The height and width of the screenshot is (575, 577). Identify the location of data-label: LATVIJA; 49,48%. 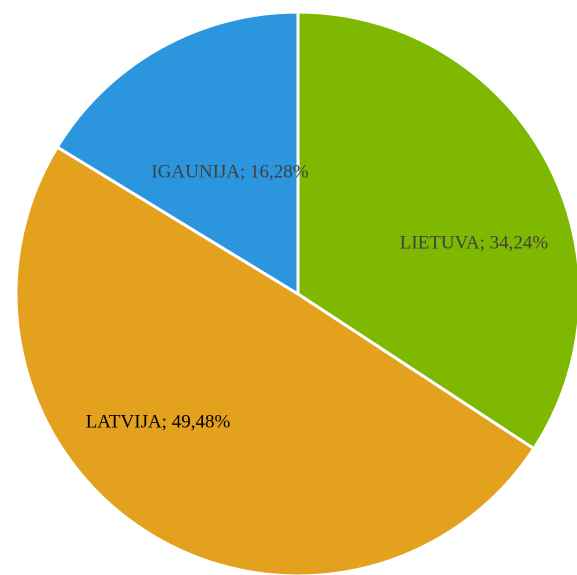
(158, 421).